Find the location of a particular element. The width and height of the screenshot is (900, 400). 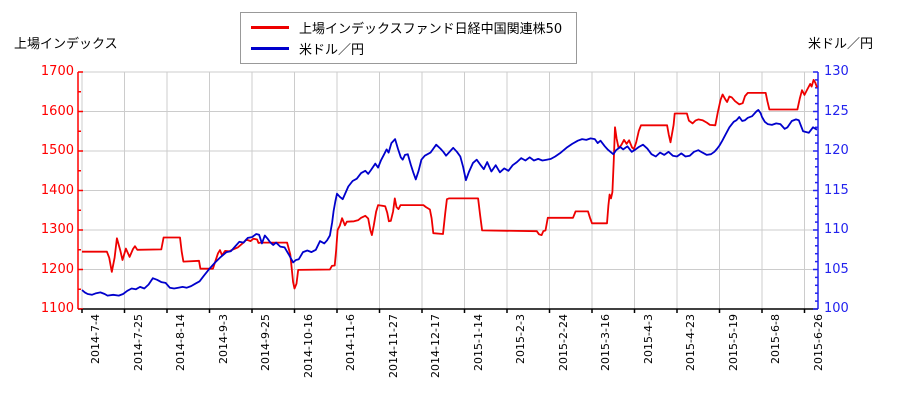

left-axis-tick-label: 1400 is located at coordinates (57, 190).